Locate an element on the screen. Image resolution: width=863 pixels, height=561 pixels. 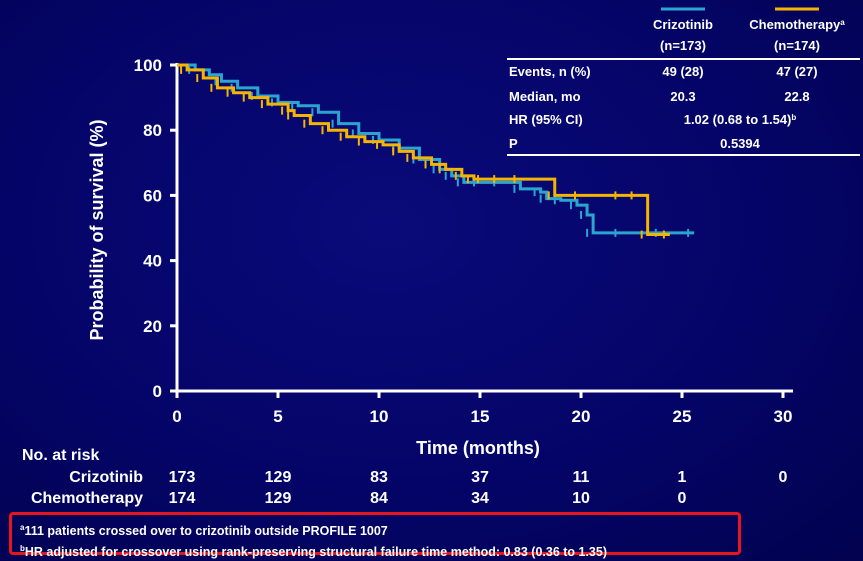
legend-n-chemotherapy: (n=174) is located at coordinates (797, 45).